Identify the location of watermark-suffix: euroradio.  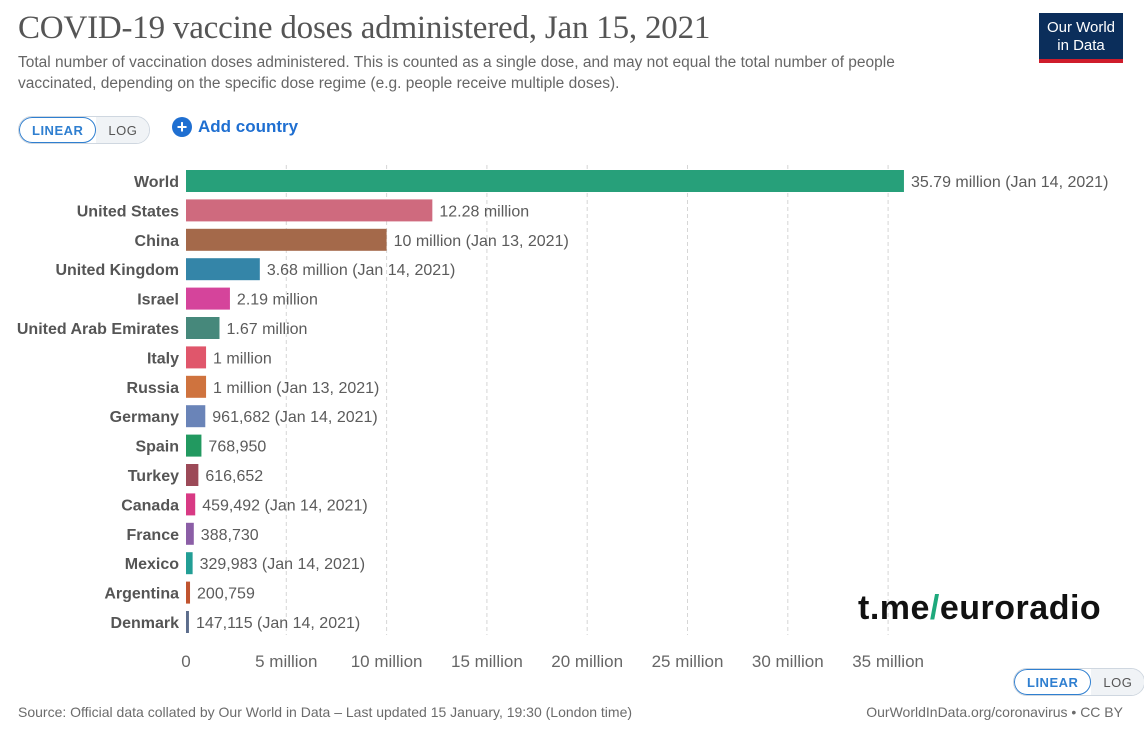
(1020, 608).